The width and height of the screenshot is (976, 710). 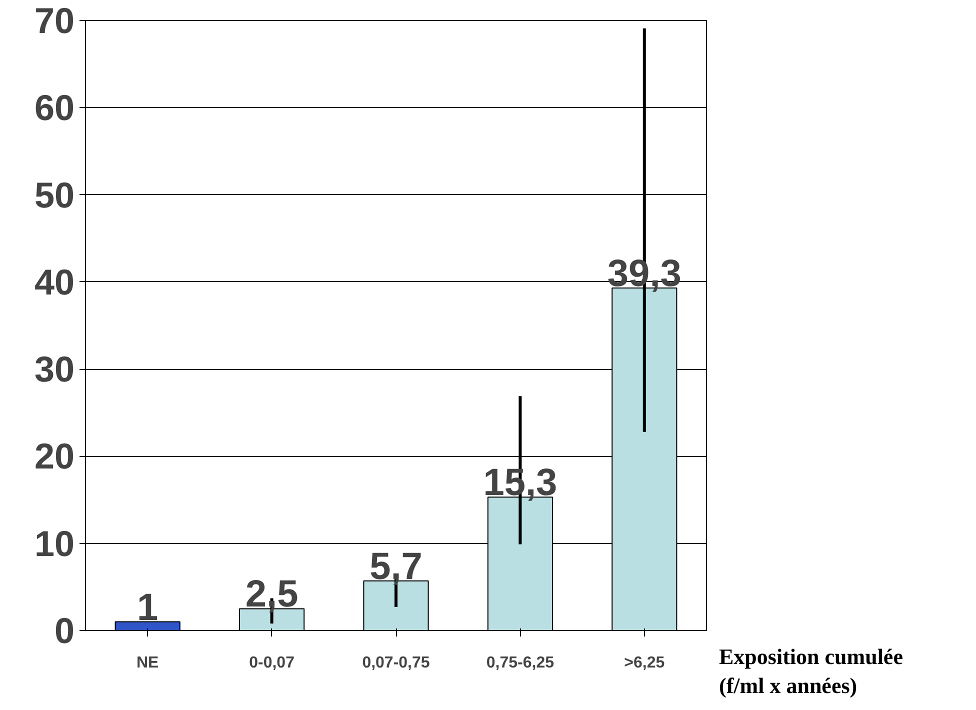 I want to click on x-tick-label: 0-0,07, so click(x=272, y=663).